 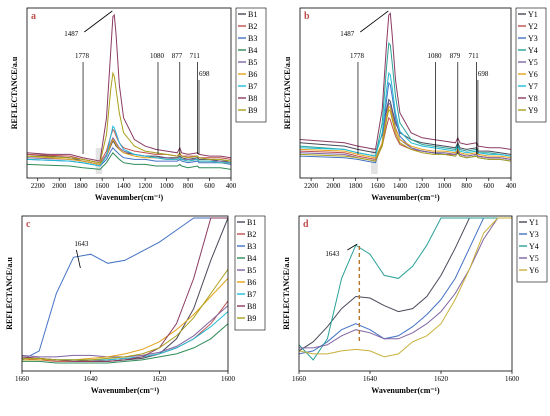 I want to click on panel-letter: d, so click(x=306, y=224).